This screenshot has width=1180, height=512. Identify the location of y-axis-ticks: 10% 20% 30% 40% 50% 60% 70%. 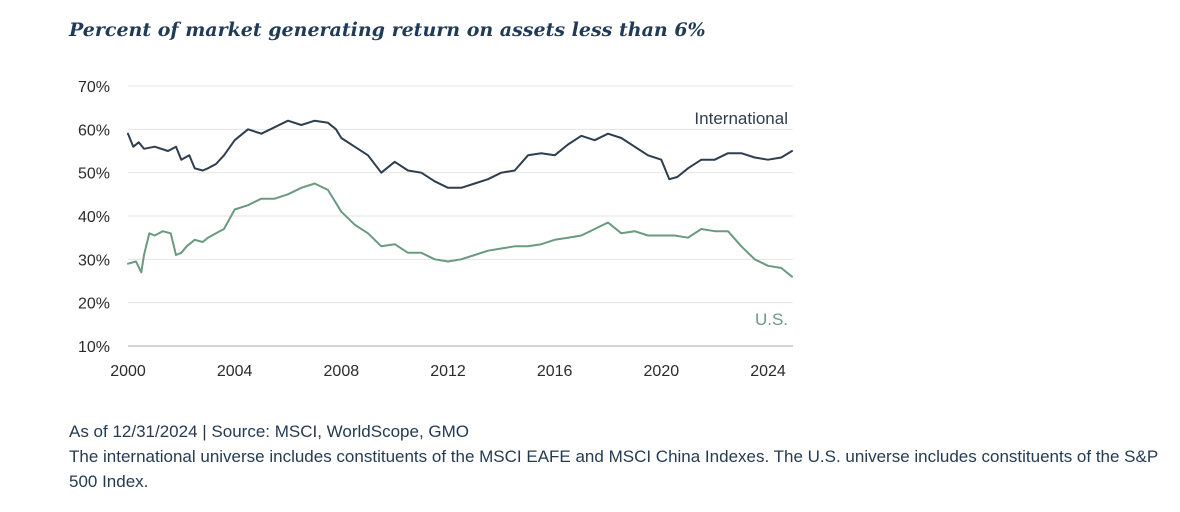
(94, 217).